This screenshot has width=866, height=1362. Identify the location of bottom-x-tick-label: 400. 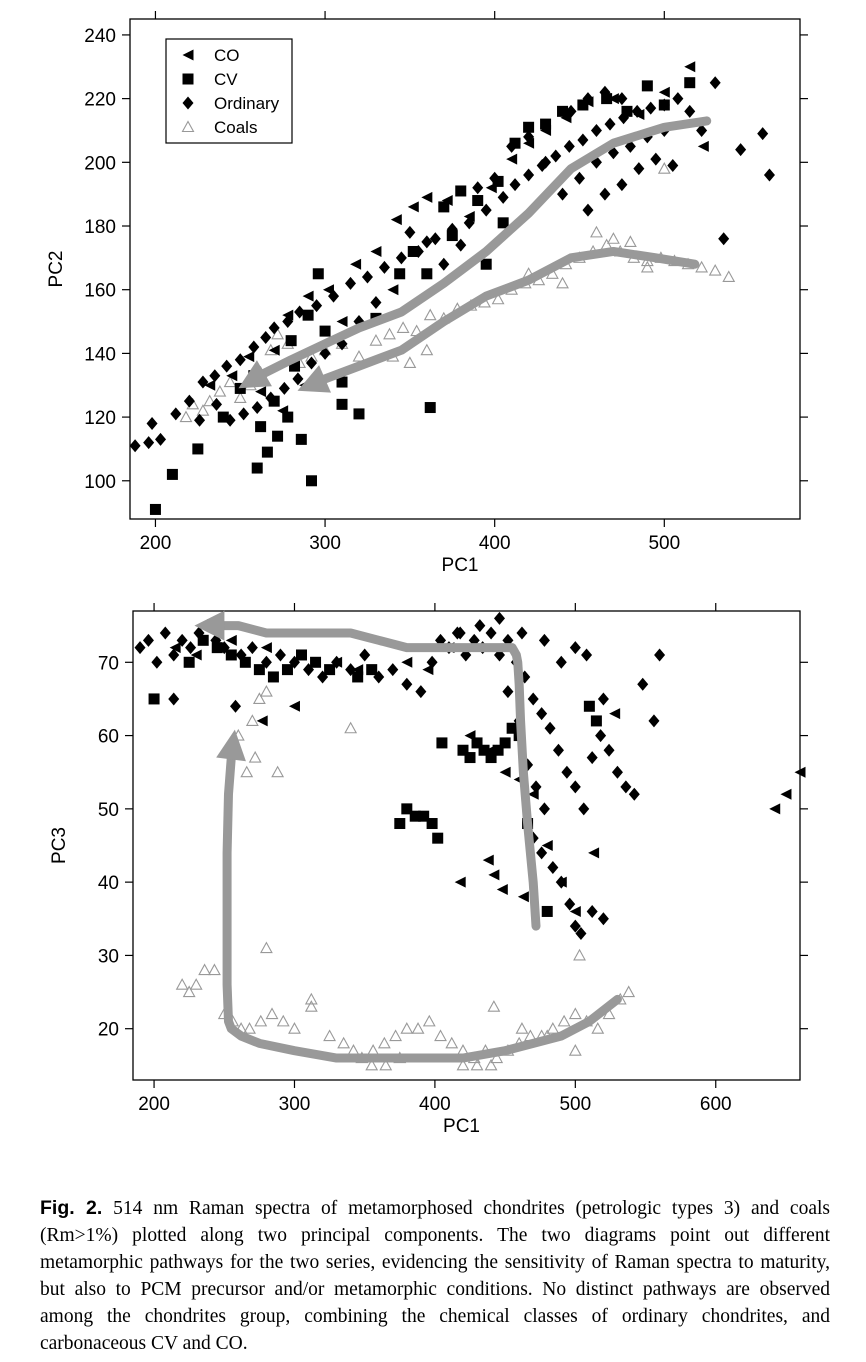
(435, 1104).